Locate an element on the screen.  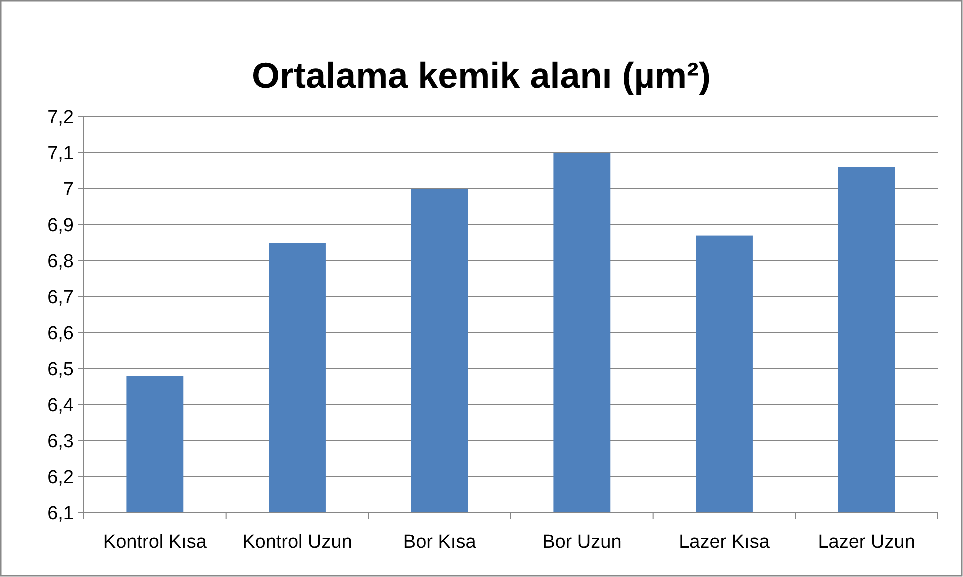
y-tick-label: 6,3 is located at coordinates (61, 442).